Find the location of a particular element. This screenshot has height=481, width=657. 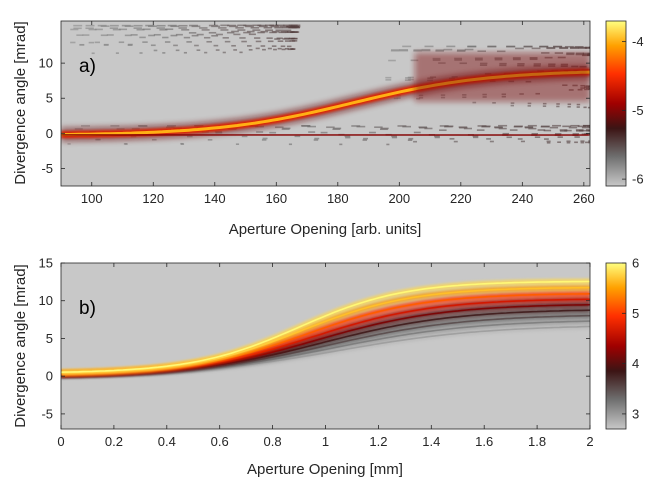

y-tick-label: 15 is located at coordinates (46, 263).